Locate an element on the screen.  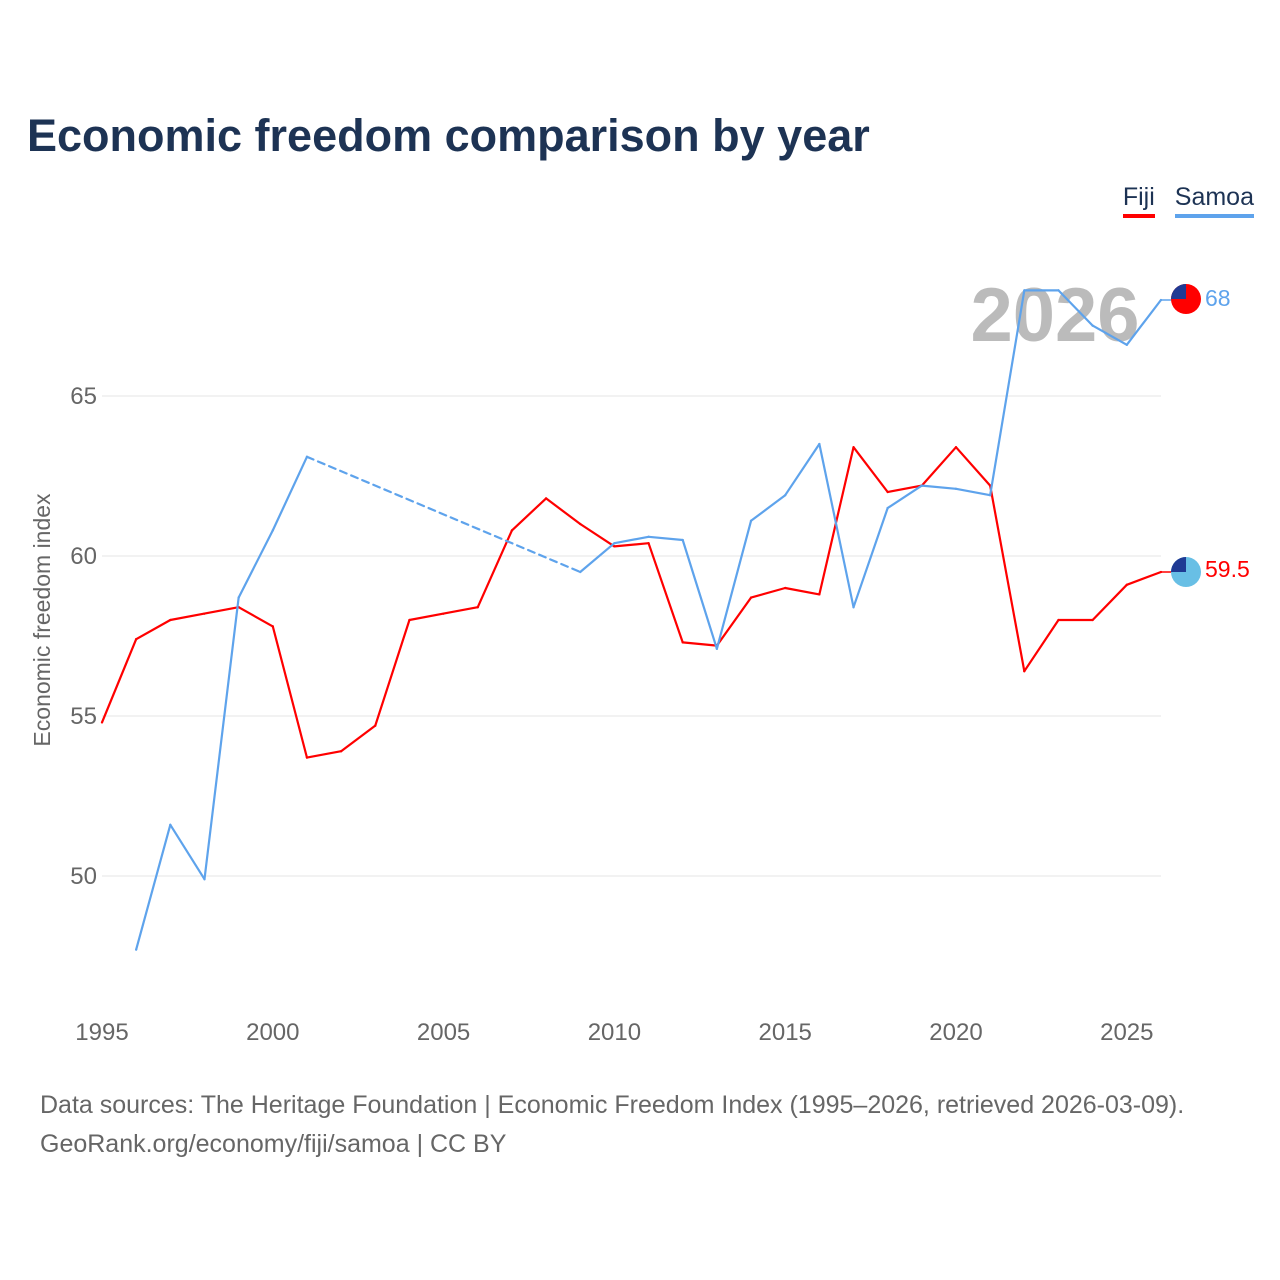
fiji-end-label: 59.5 is located at coordinates (1227, 569).